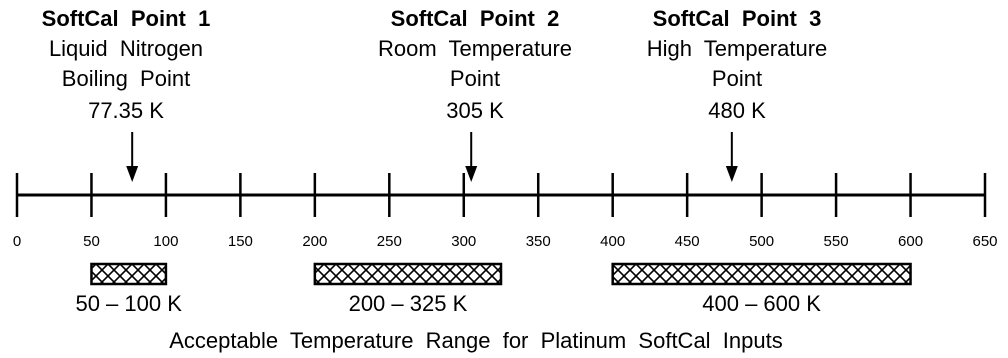  I want to click on soft-point-2-line-1: Room Temperature, so click(475, 48).